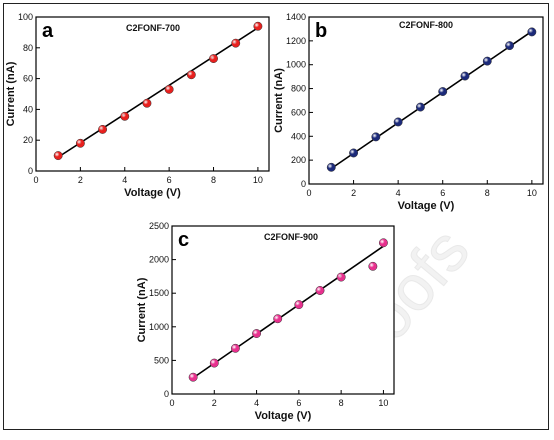 The height and width of the screenshot is (440, 554). What do you see at coordinates (291, 237) in the screenshot?
I see `chart-title: C2FONF-900` at bounding box center [291, 237].